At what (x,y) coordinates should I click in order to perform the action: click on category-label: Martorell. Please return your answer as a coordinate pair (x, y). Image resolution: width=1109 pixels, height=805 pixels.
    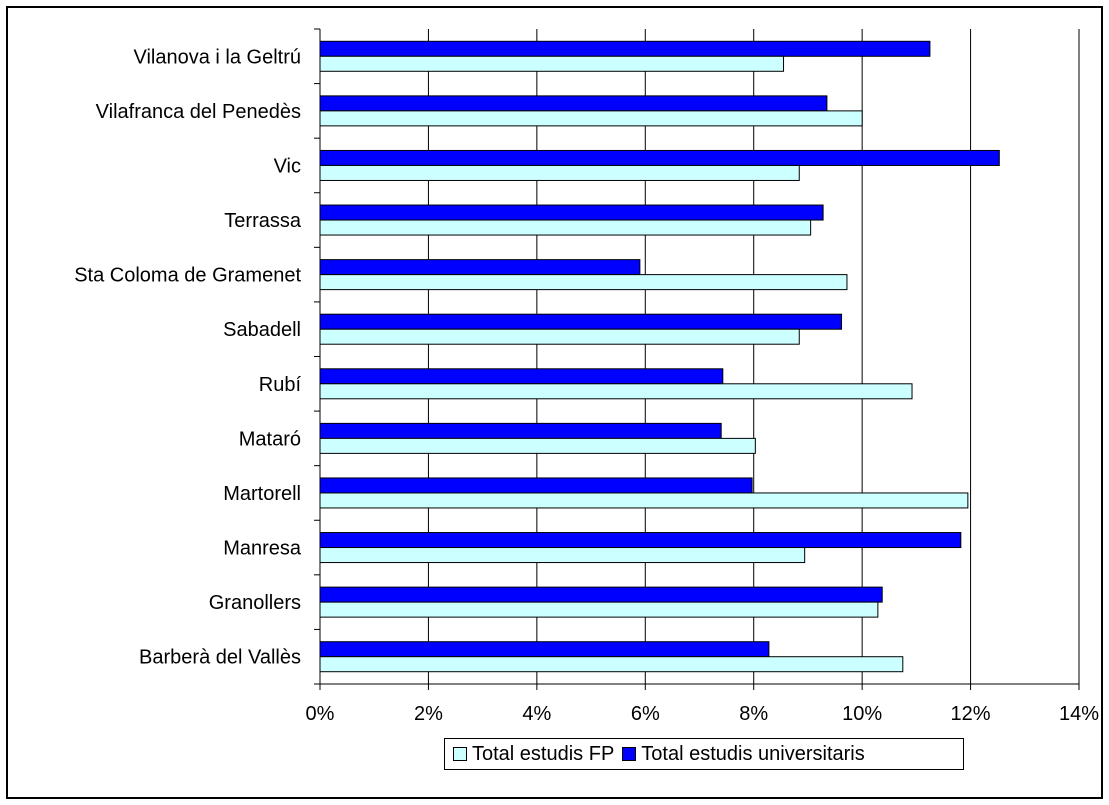
    Looking at the image, I should click on (262, 494).